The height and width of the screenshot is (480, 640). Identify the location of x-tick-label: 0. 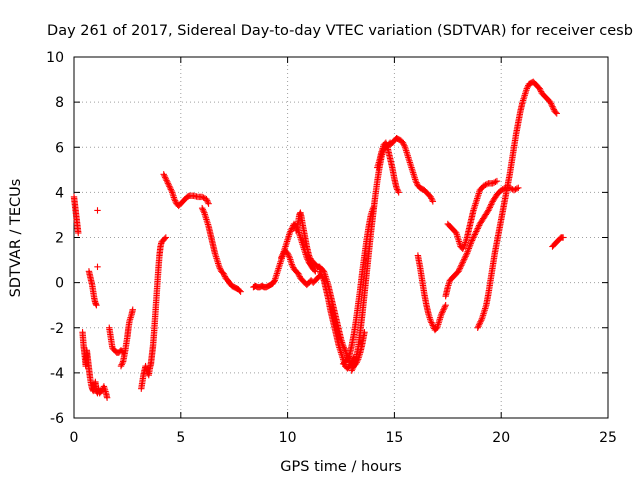
(74, 438).